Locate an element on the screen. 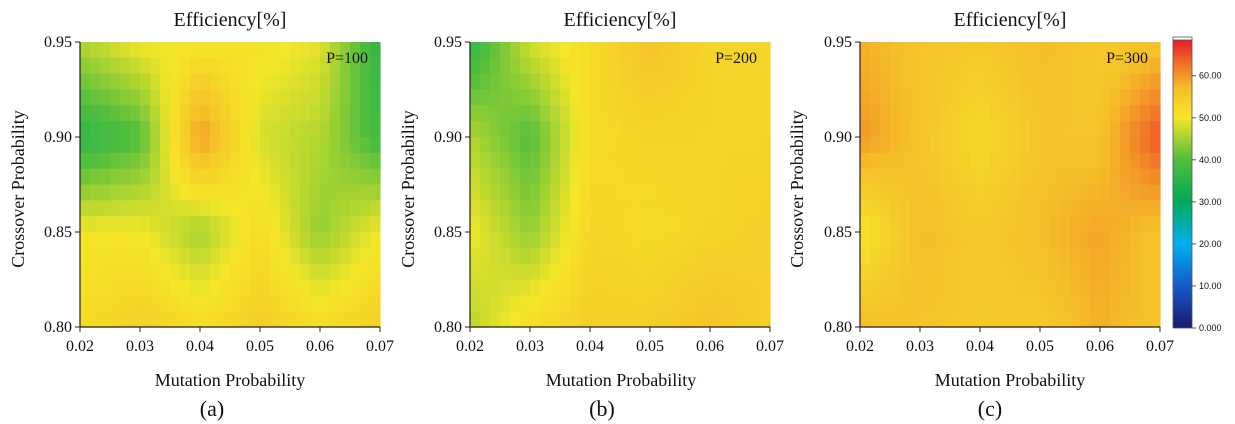  panel-b-x-ticks: 0.02 0.03 0.04 0.05 0.06 0.07 is located at coordinates (620, 341).